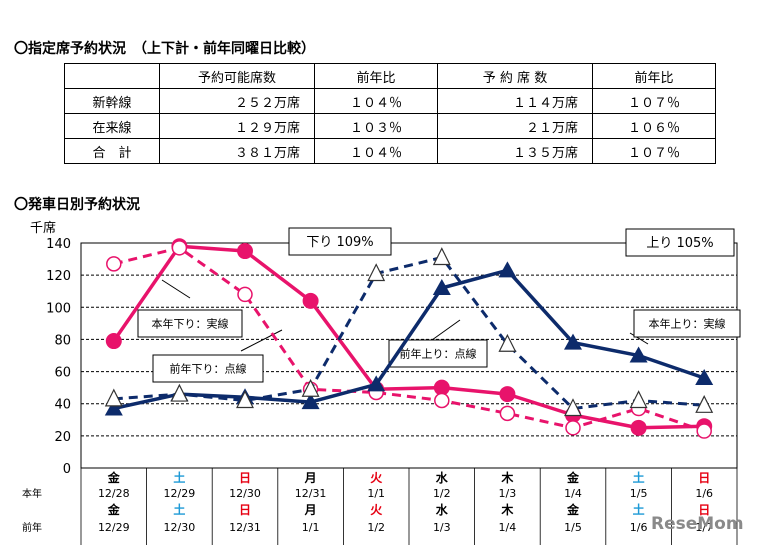 The width and height of the screenshot is (766, 549). Describe the element at coordinates (112, 76) in the screenshot. I see `table-header-blank` at that location.